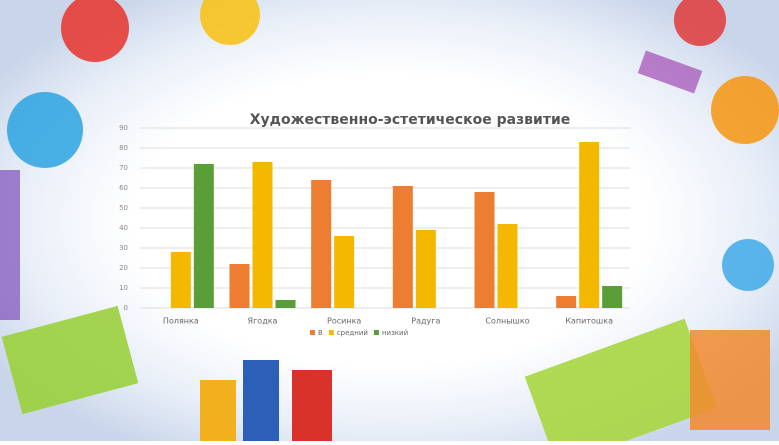 The width and height of the screenshot is (779, 445). Describe the element at coordinates (425, 321) in the screenshot. I see `x-tick-label: Радуга` at that location.